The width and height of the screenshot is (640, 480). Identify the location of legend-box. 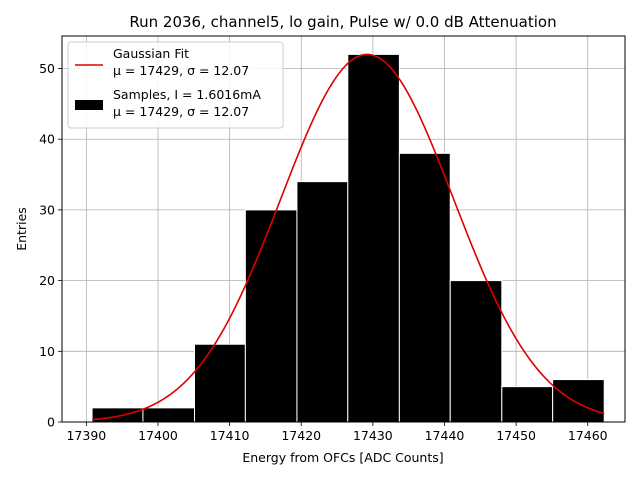
(175, 85).